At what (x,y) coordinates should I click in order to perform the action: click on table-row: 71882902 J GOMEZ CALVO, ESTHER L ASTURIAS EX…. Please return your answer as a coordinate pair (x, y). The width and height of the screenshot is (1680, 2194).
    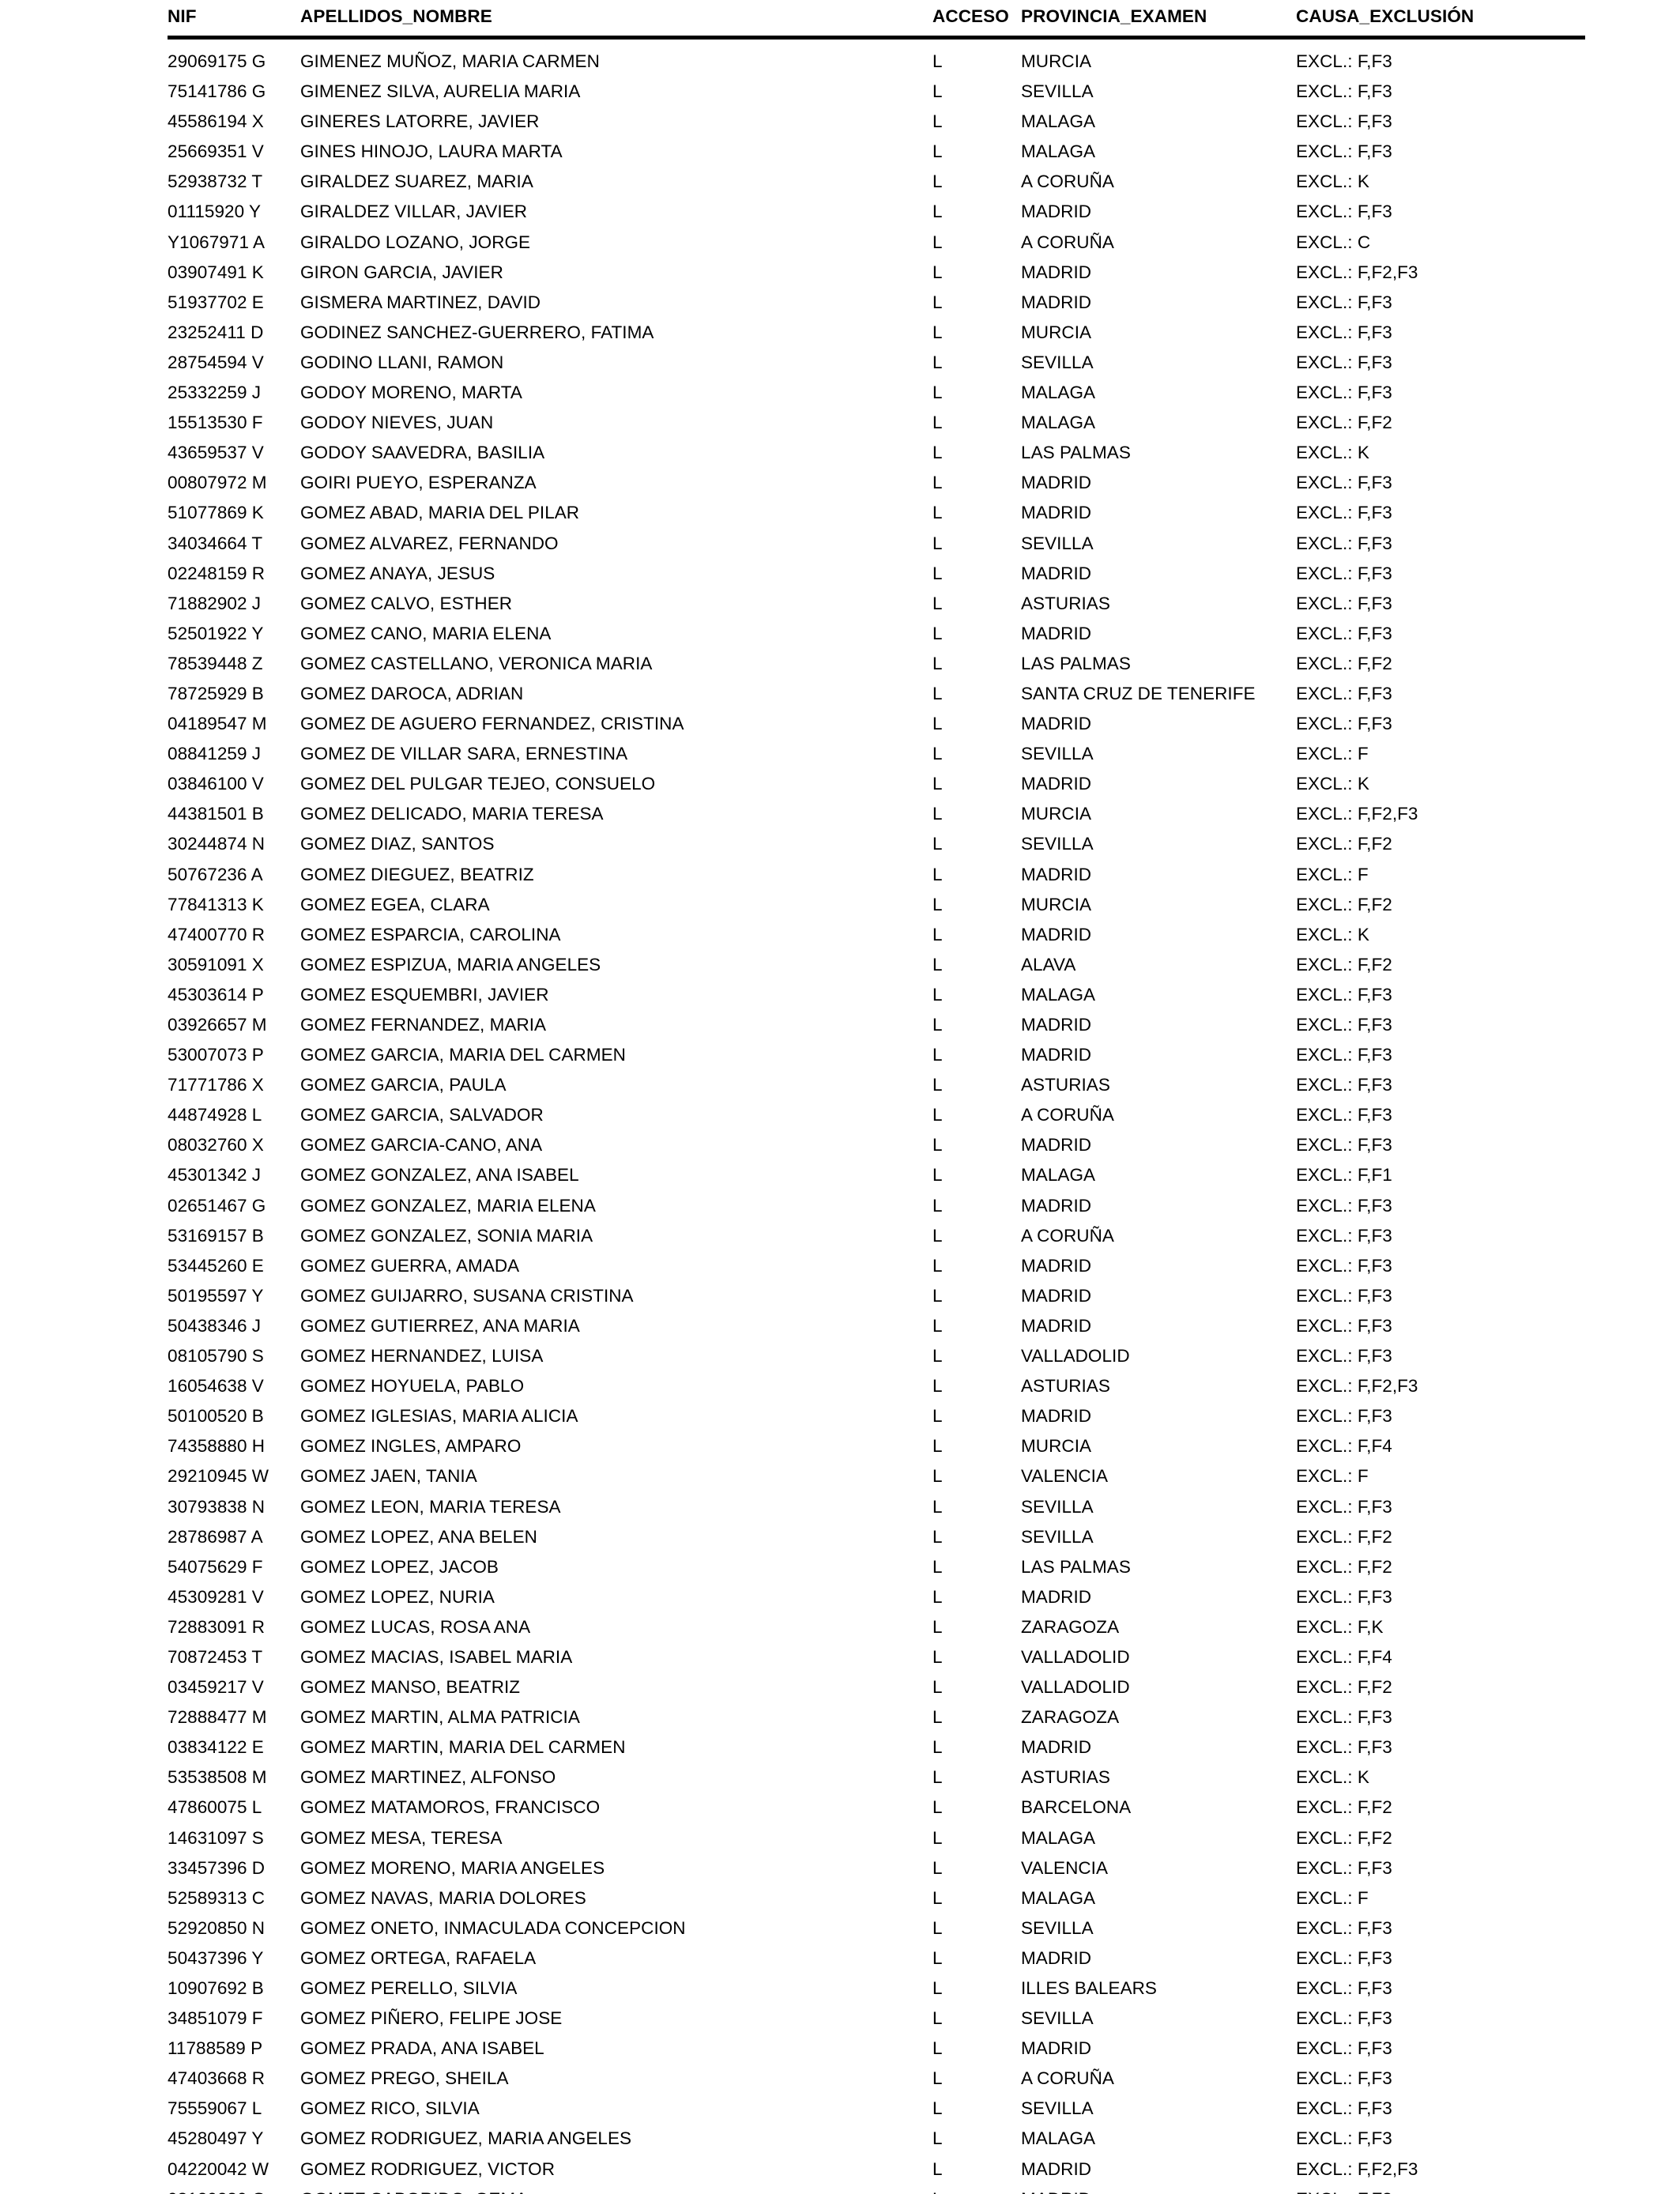
    Looking at the image, I should click on (876, 604).